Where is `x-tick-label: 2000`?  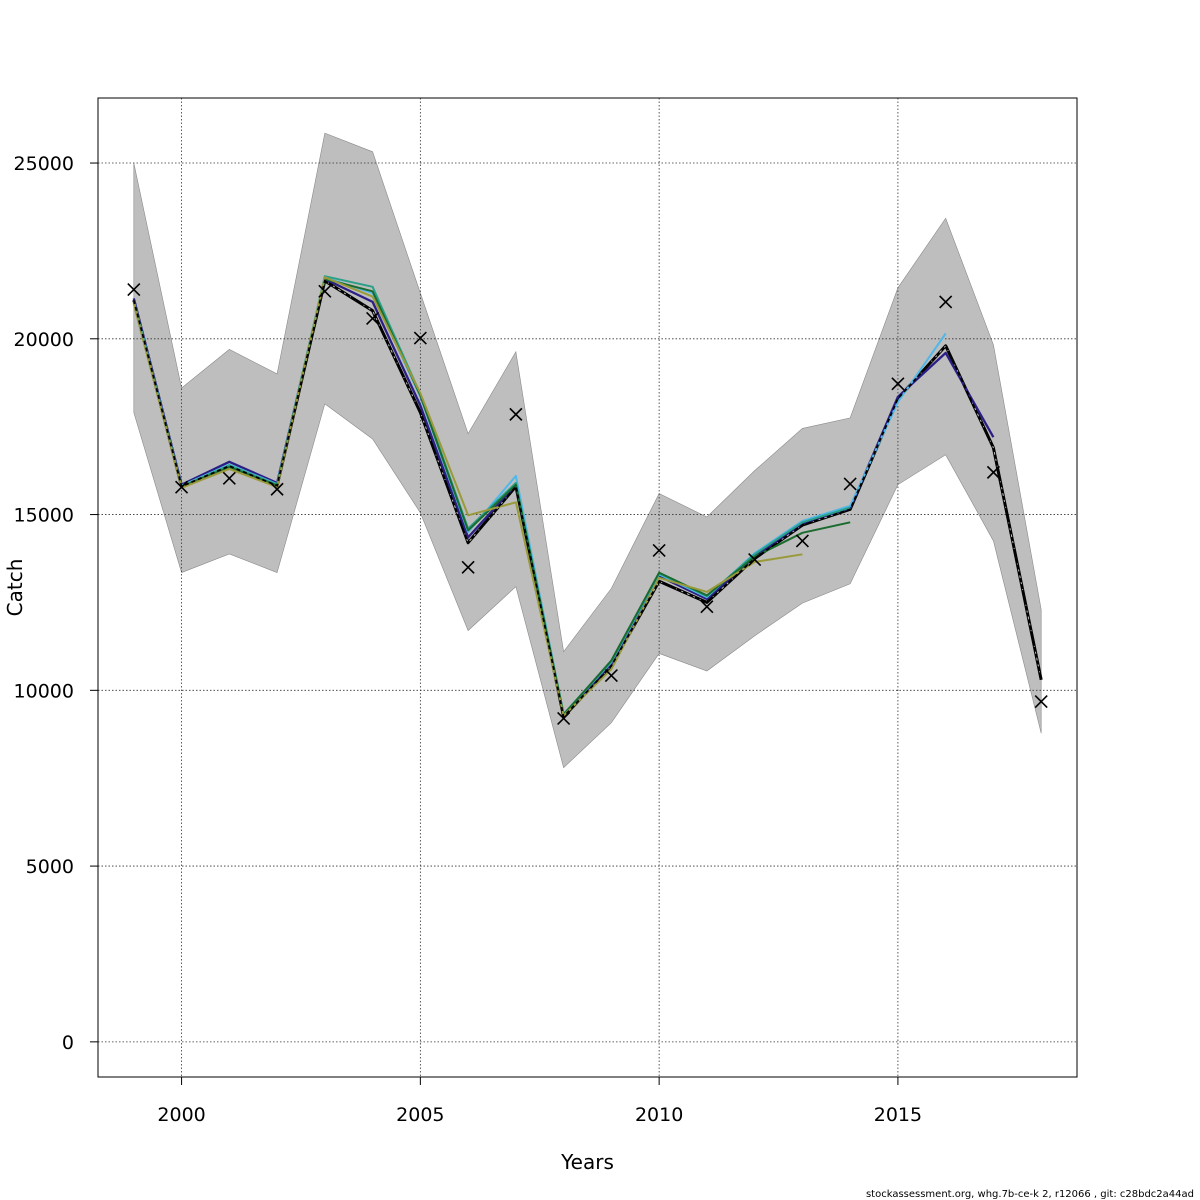 x-tick-label: 2000 is located at coordinates (181, 1115).